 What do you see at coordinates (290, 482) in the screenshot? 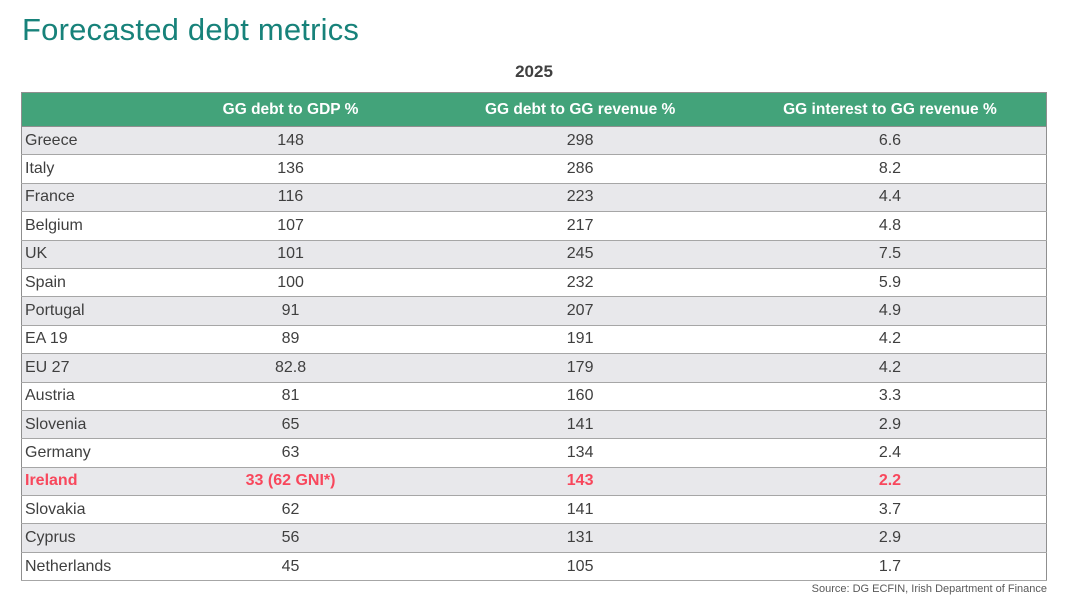
I see `value-cell: 33 (62 GNI*)` at bounding box center [290, 482].